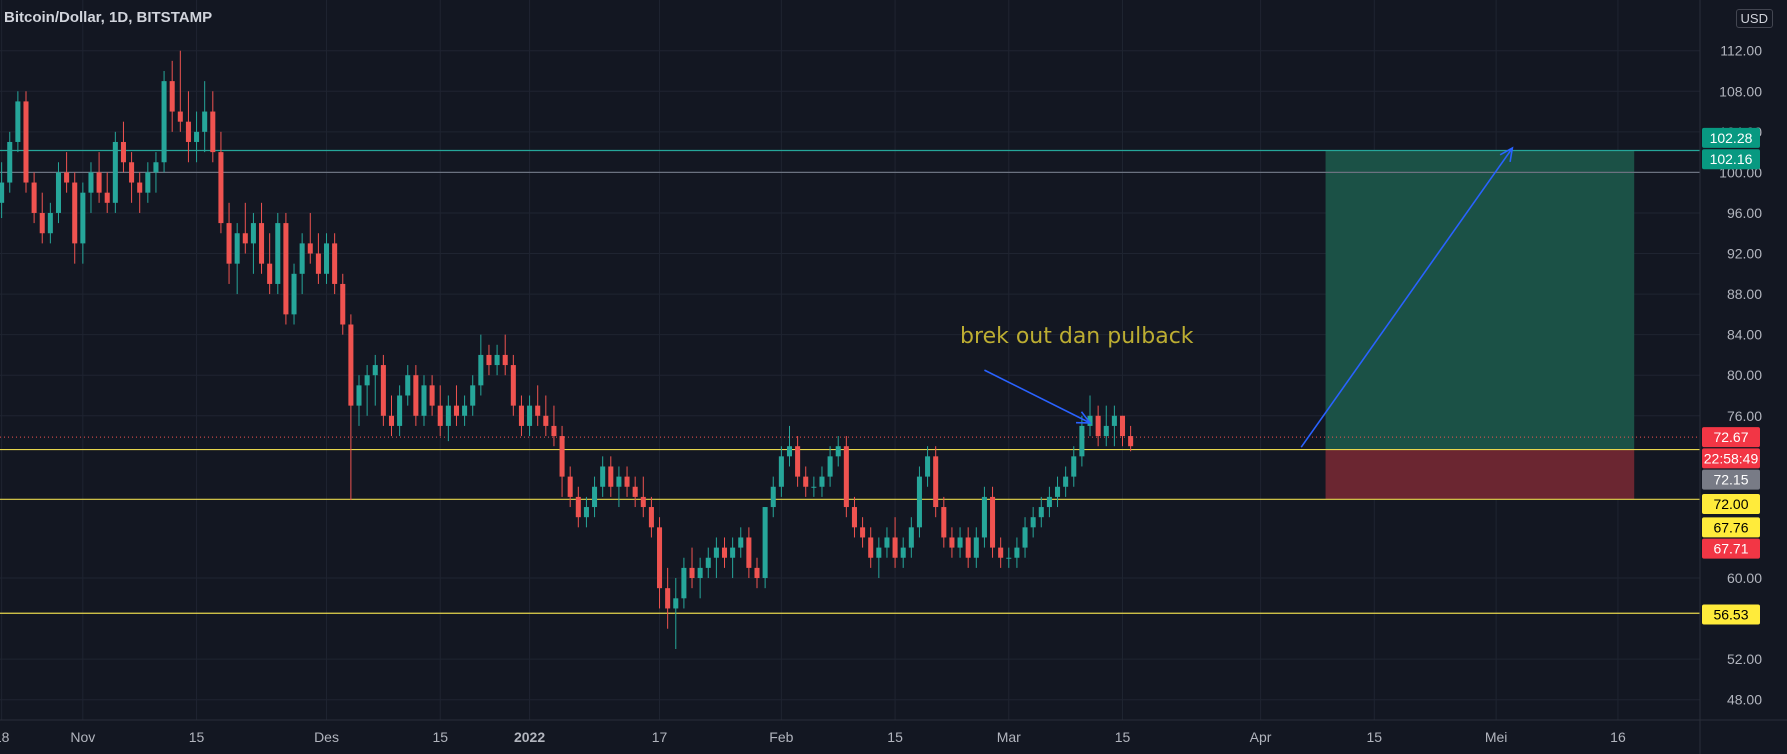 The image size is (1787, 754). I want to click on y-tick-label-5: 92.00, so click(1744, 254).